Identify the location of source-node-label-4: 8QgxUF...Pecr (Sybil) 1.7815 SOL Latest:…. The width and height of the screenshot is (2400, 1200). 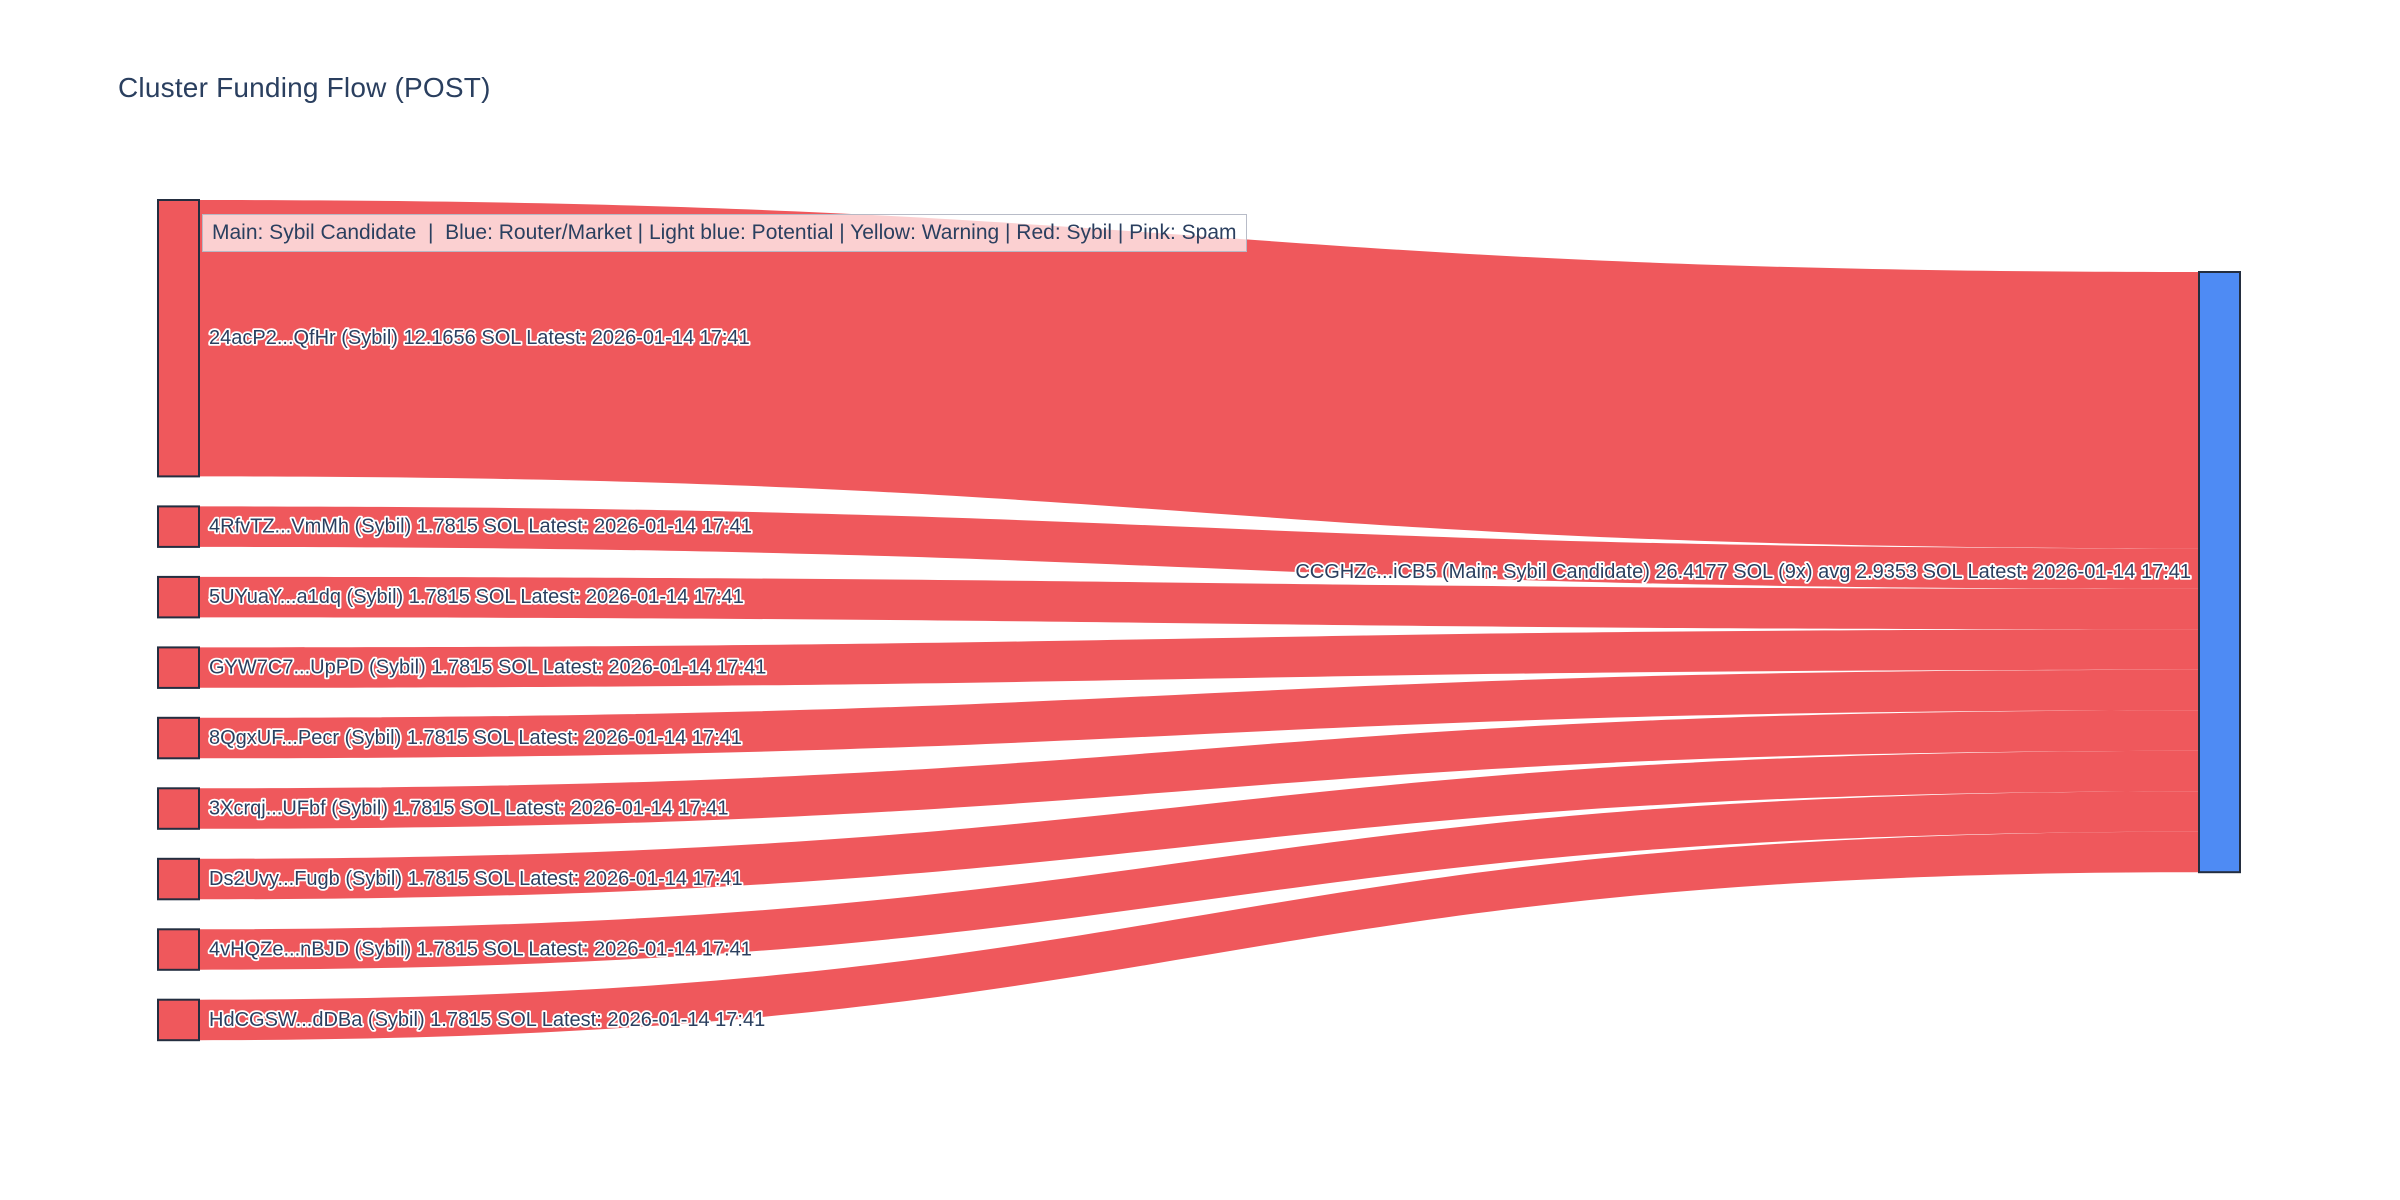
(475, 738).